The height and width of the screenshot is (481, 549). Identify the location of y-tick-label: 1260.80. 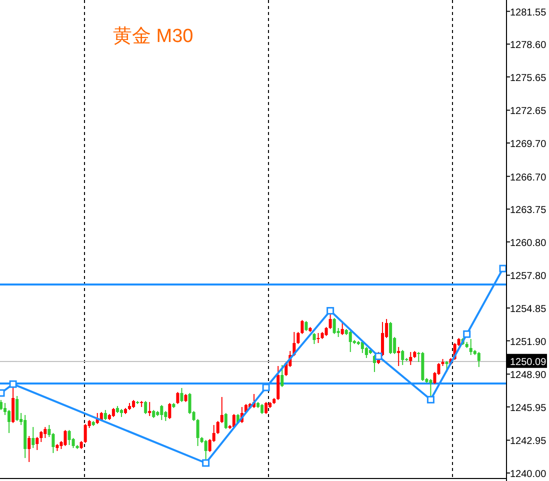
(528, 243).